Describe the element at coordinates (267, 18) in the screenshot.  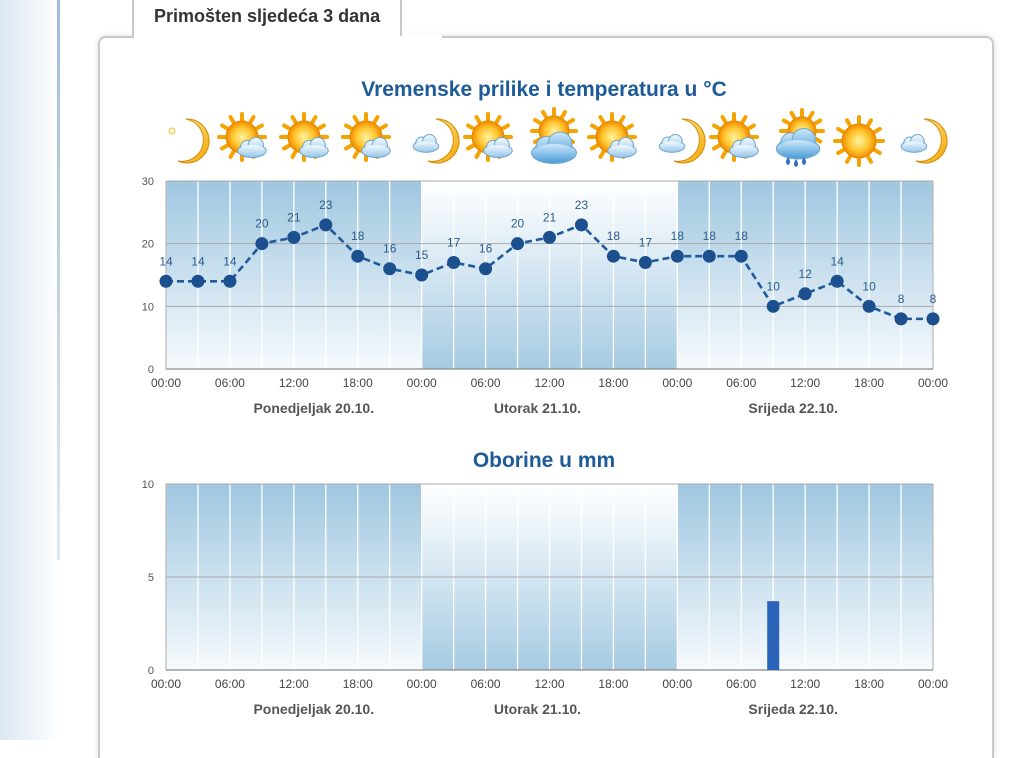
I see `tab-forecast-3-days: Primošten sljedeća 3 dana` at that location.